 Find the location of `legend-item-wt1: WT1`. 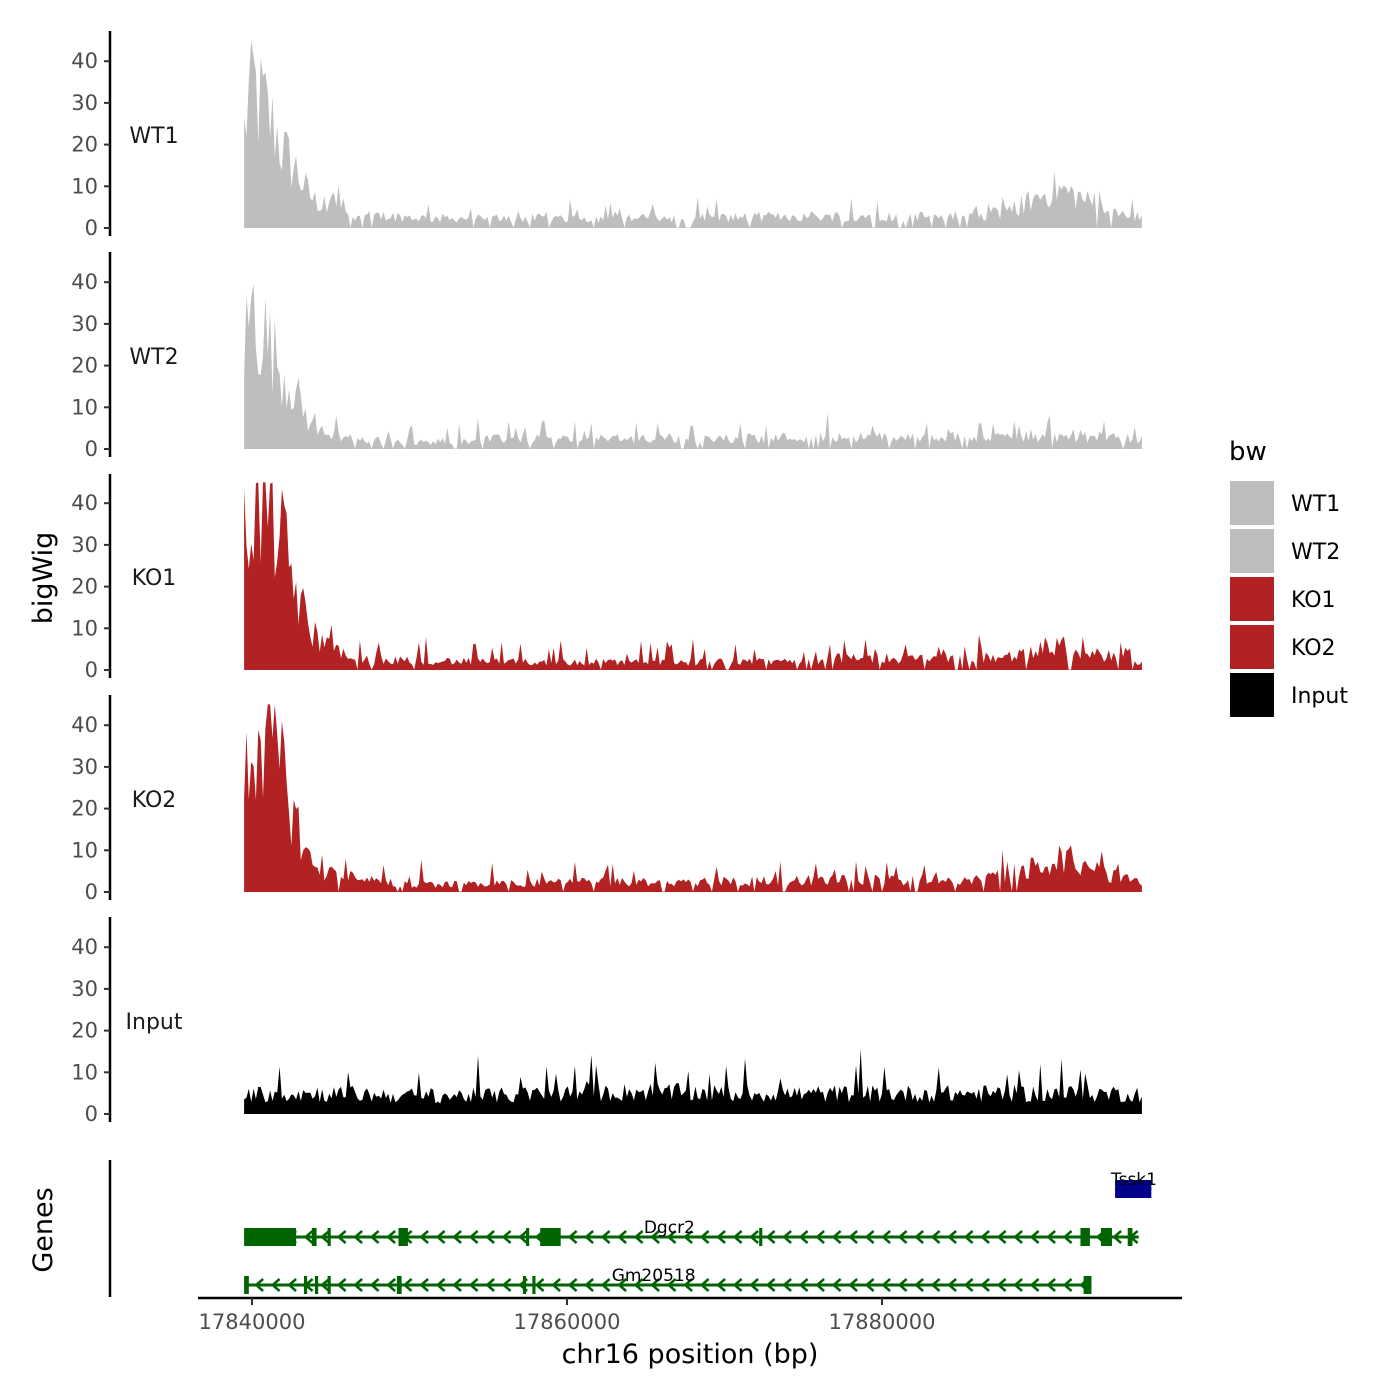

legend-item-wt1: WT1 is located at coordinates (1285, 503).